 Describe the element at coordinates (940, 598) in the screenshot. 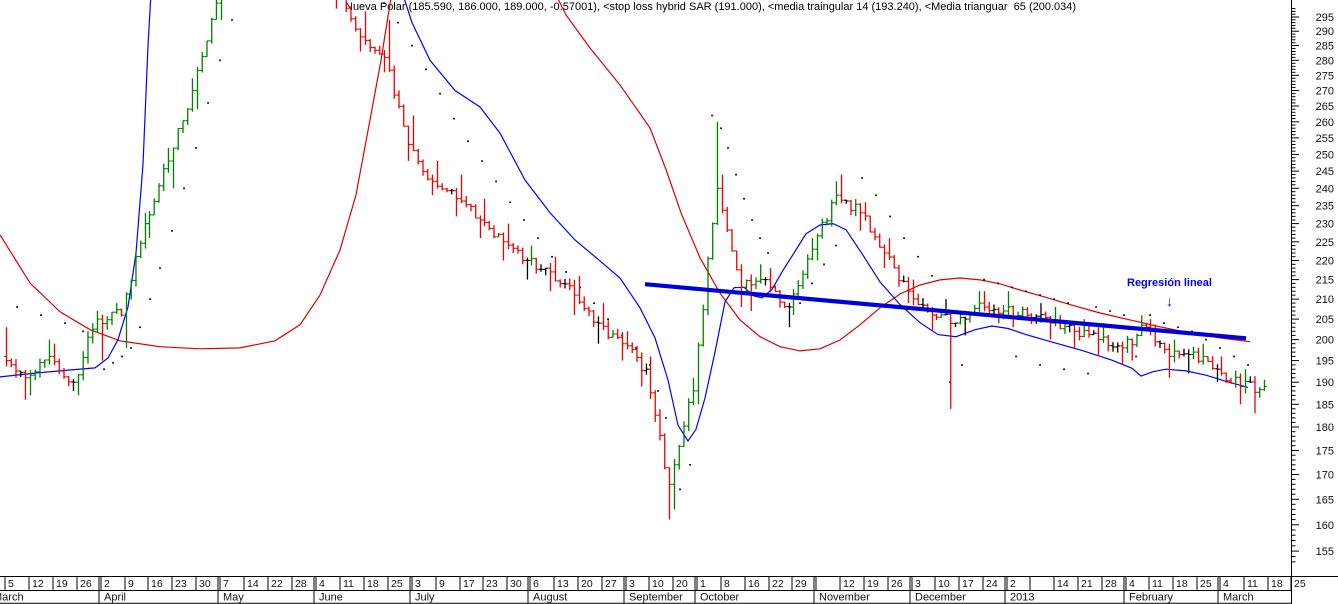

I see `month-label: December` at that location.